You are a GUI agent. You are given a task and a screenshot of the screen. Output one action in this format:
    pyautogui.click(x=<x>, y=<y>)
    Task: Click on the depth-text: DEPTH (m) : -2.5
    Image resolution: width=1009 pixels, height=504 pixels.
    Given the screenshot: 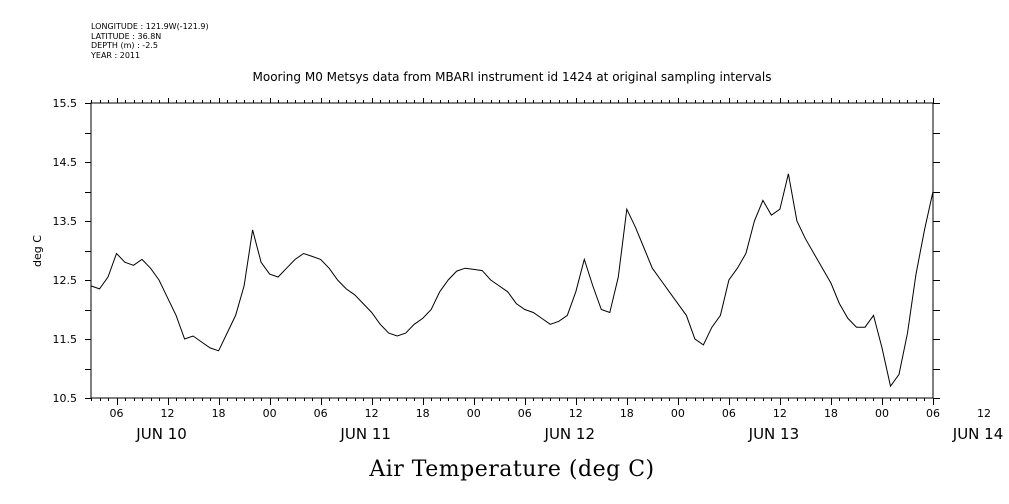 What is the action you would take?
    pyautogui.click(x=124, y=45)
    